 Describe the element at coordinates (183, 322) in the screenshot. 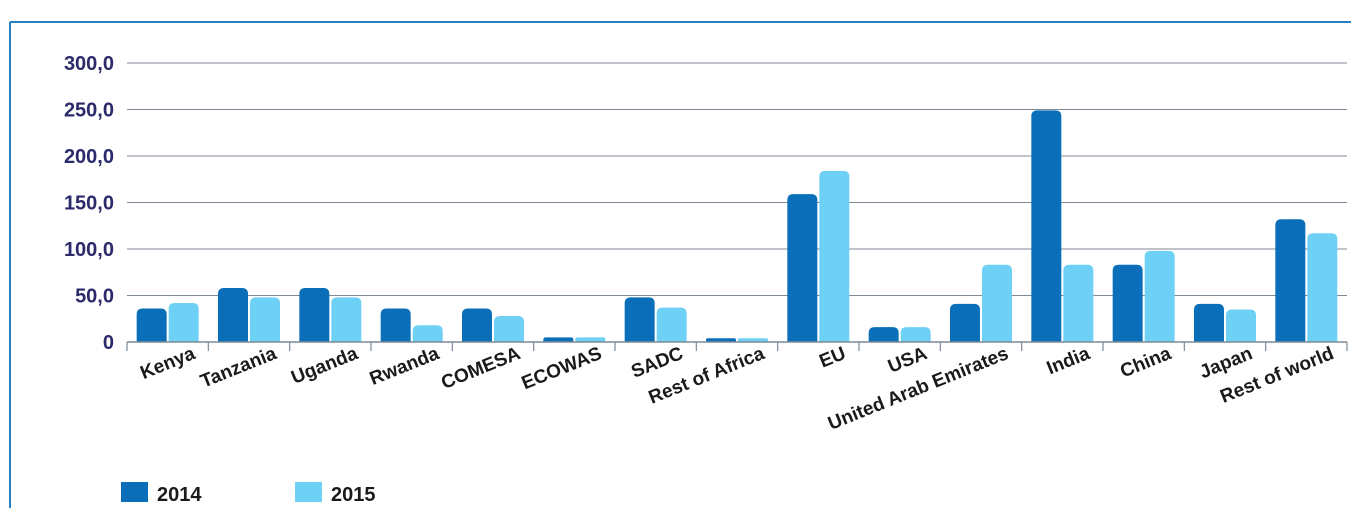

I see `bar-2015-kenya` at that location.